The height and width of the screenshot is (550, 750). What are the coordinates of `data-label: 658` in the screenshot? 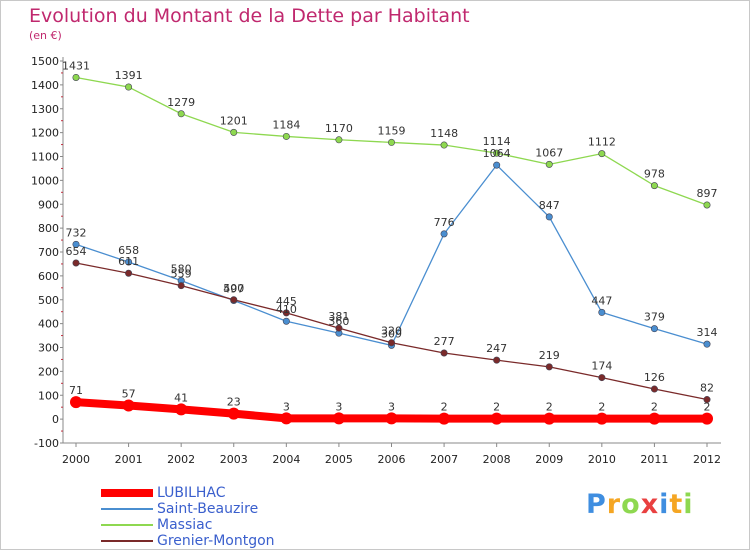 It's located at (128, 250).